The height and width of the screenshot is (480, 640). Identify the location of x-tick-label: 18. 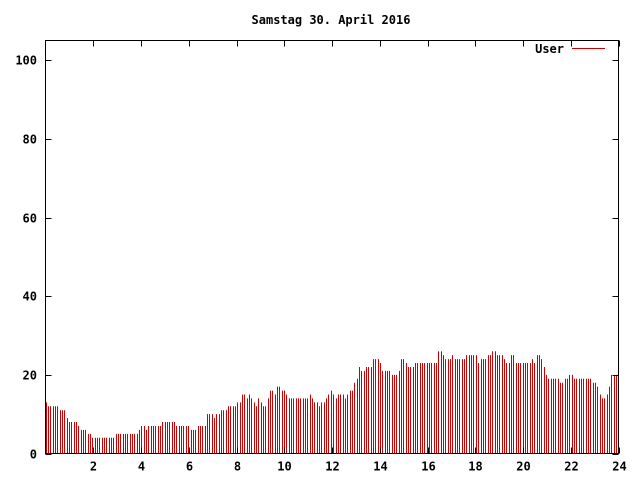
(475, 467).